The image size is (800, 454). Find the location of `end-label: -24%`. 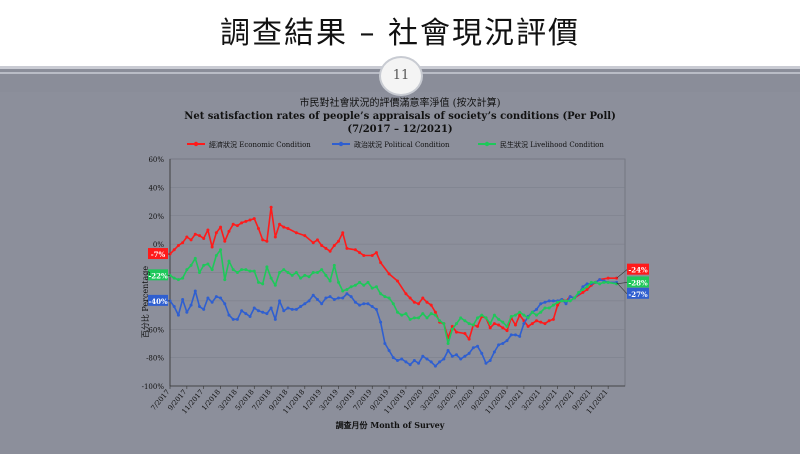

end-label: -24% is located at coordinates (638, 270).